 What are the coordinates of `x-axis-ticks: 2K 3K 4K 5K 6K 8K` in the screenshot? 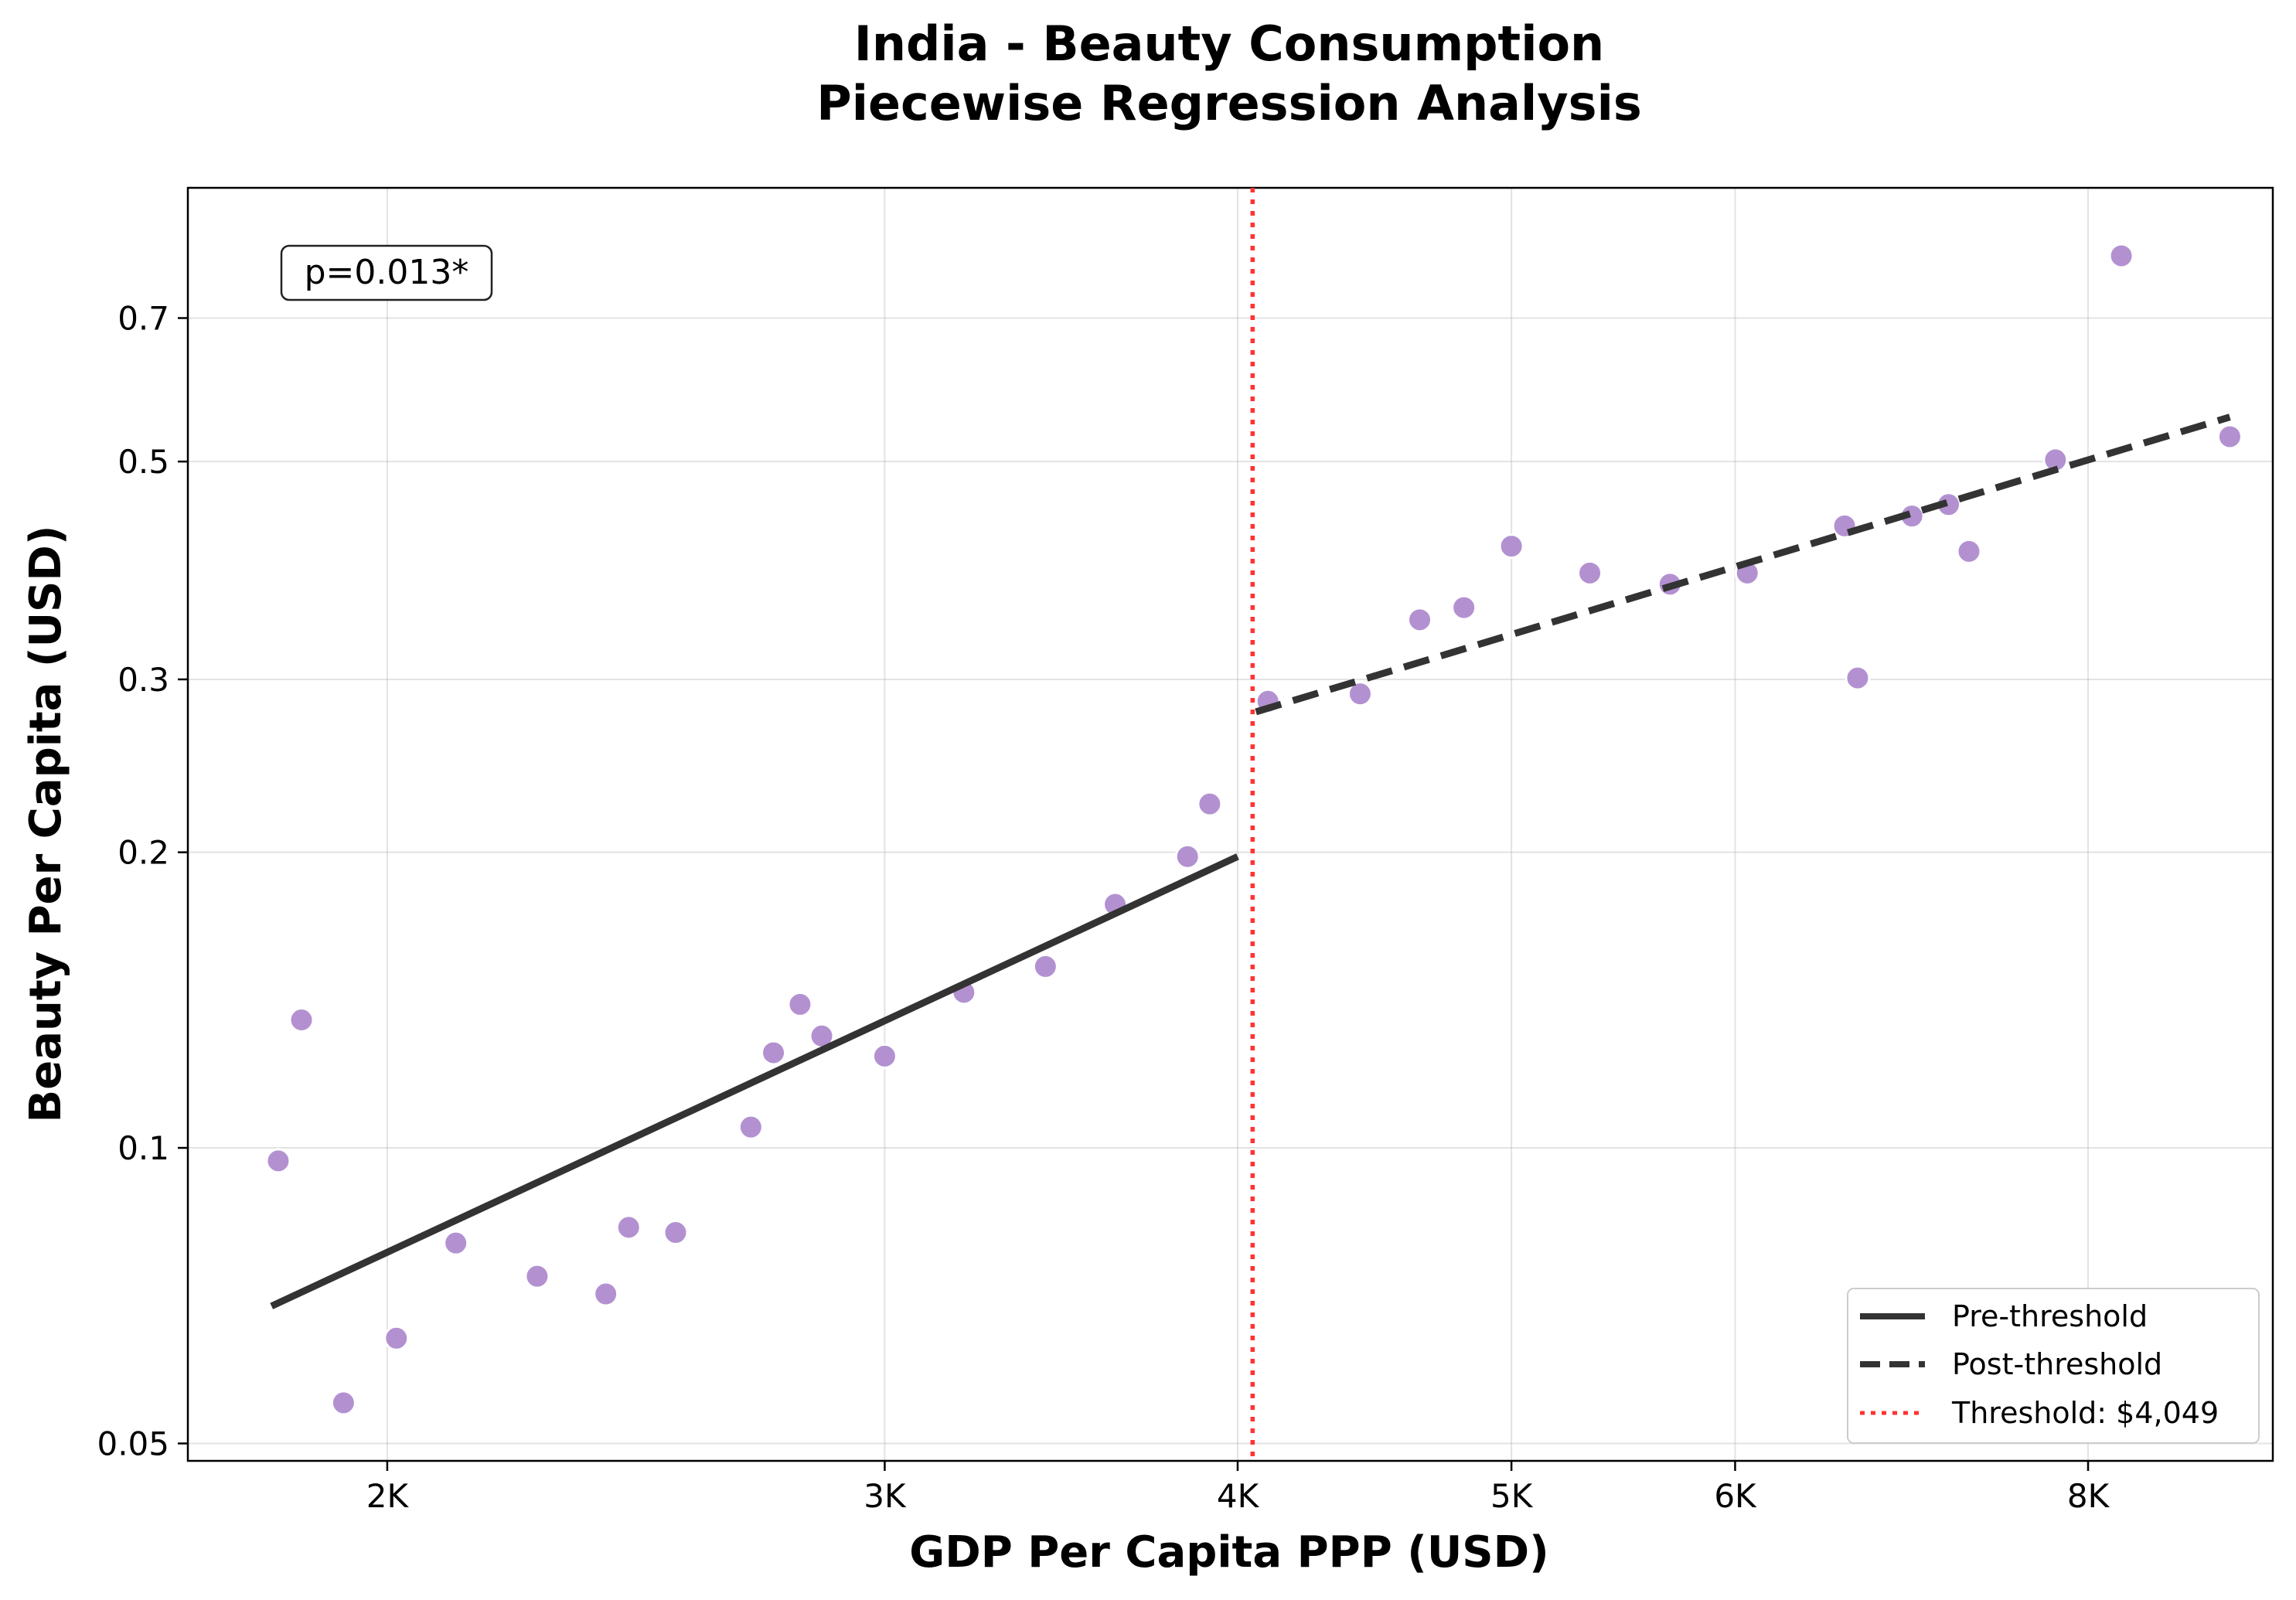 It's located at (1238, 1488).